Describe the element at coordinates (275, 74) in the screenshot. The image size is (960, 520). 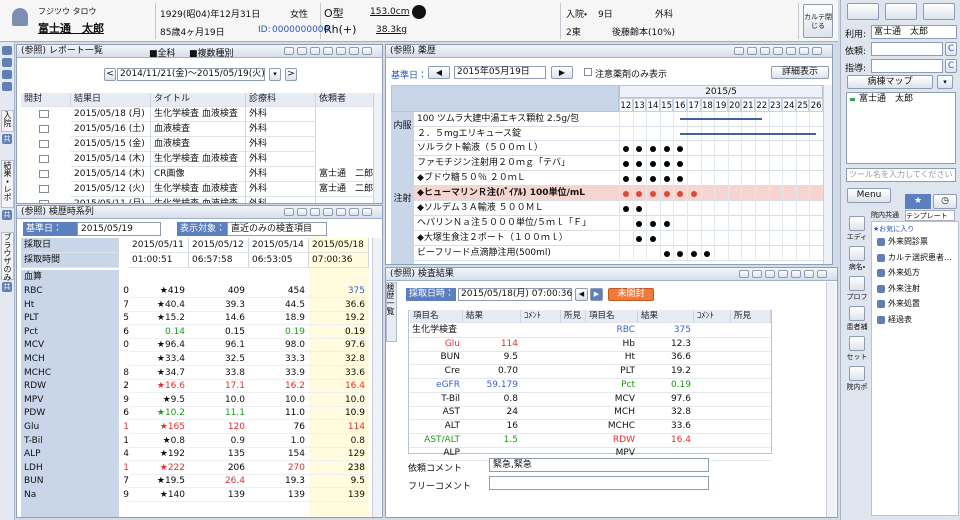
I see `dropdown: ▾` at that location.